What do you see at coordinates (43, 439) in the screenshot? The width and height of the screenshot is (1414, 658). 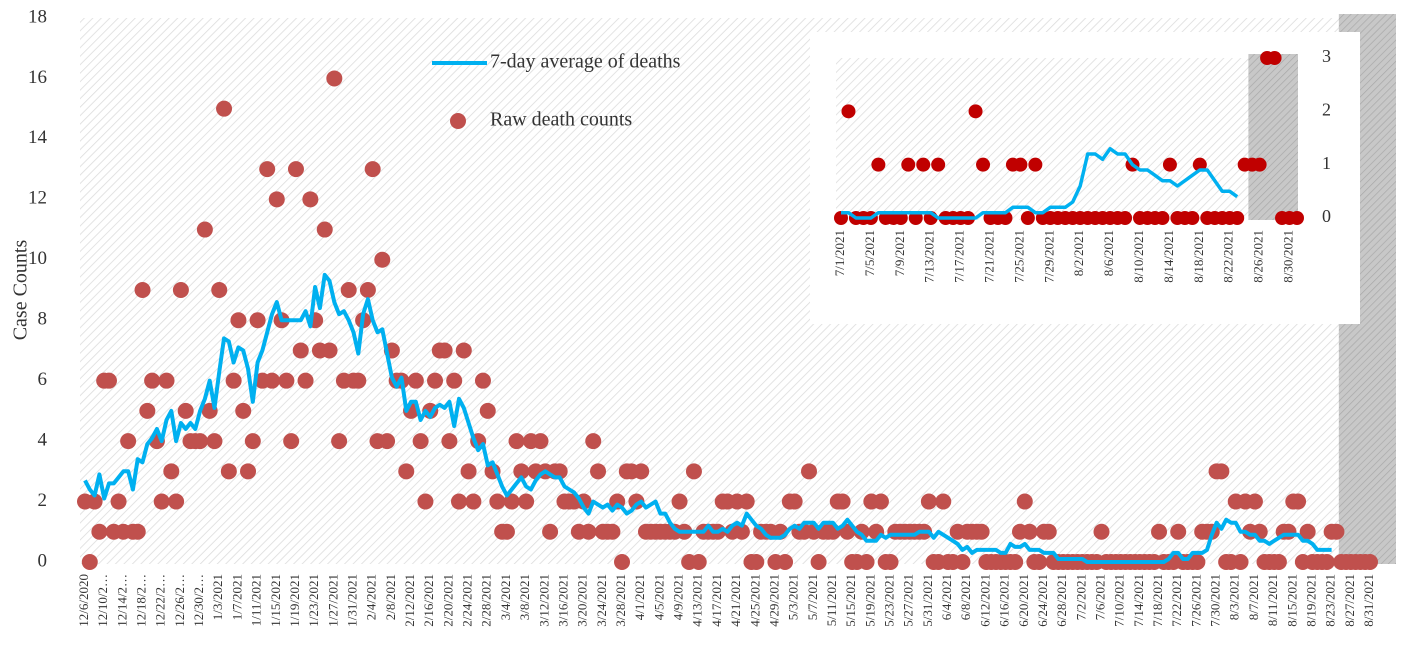 I see `y-tick-label: 4` at bounding box center [43, 439].